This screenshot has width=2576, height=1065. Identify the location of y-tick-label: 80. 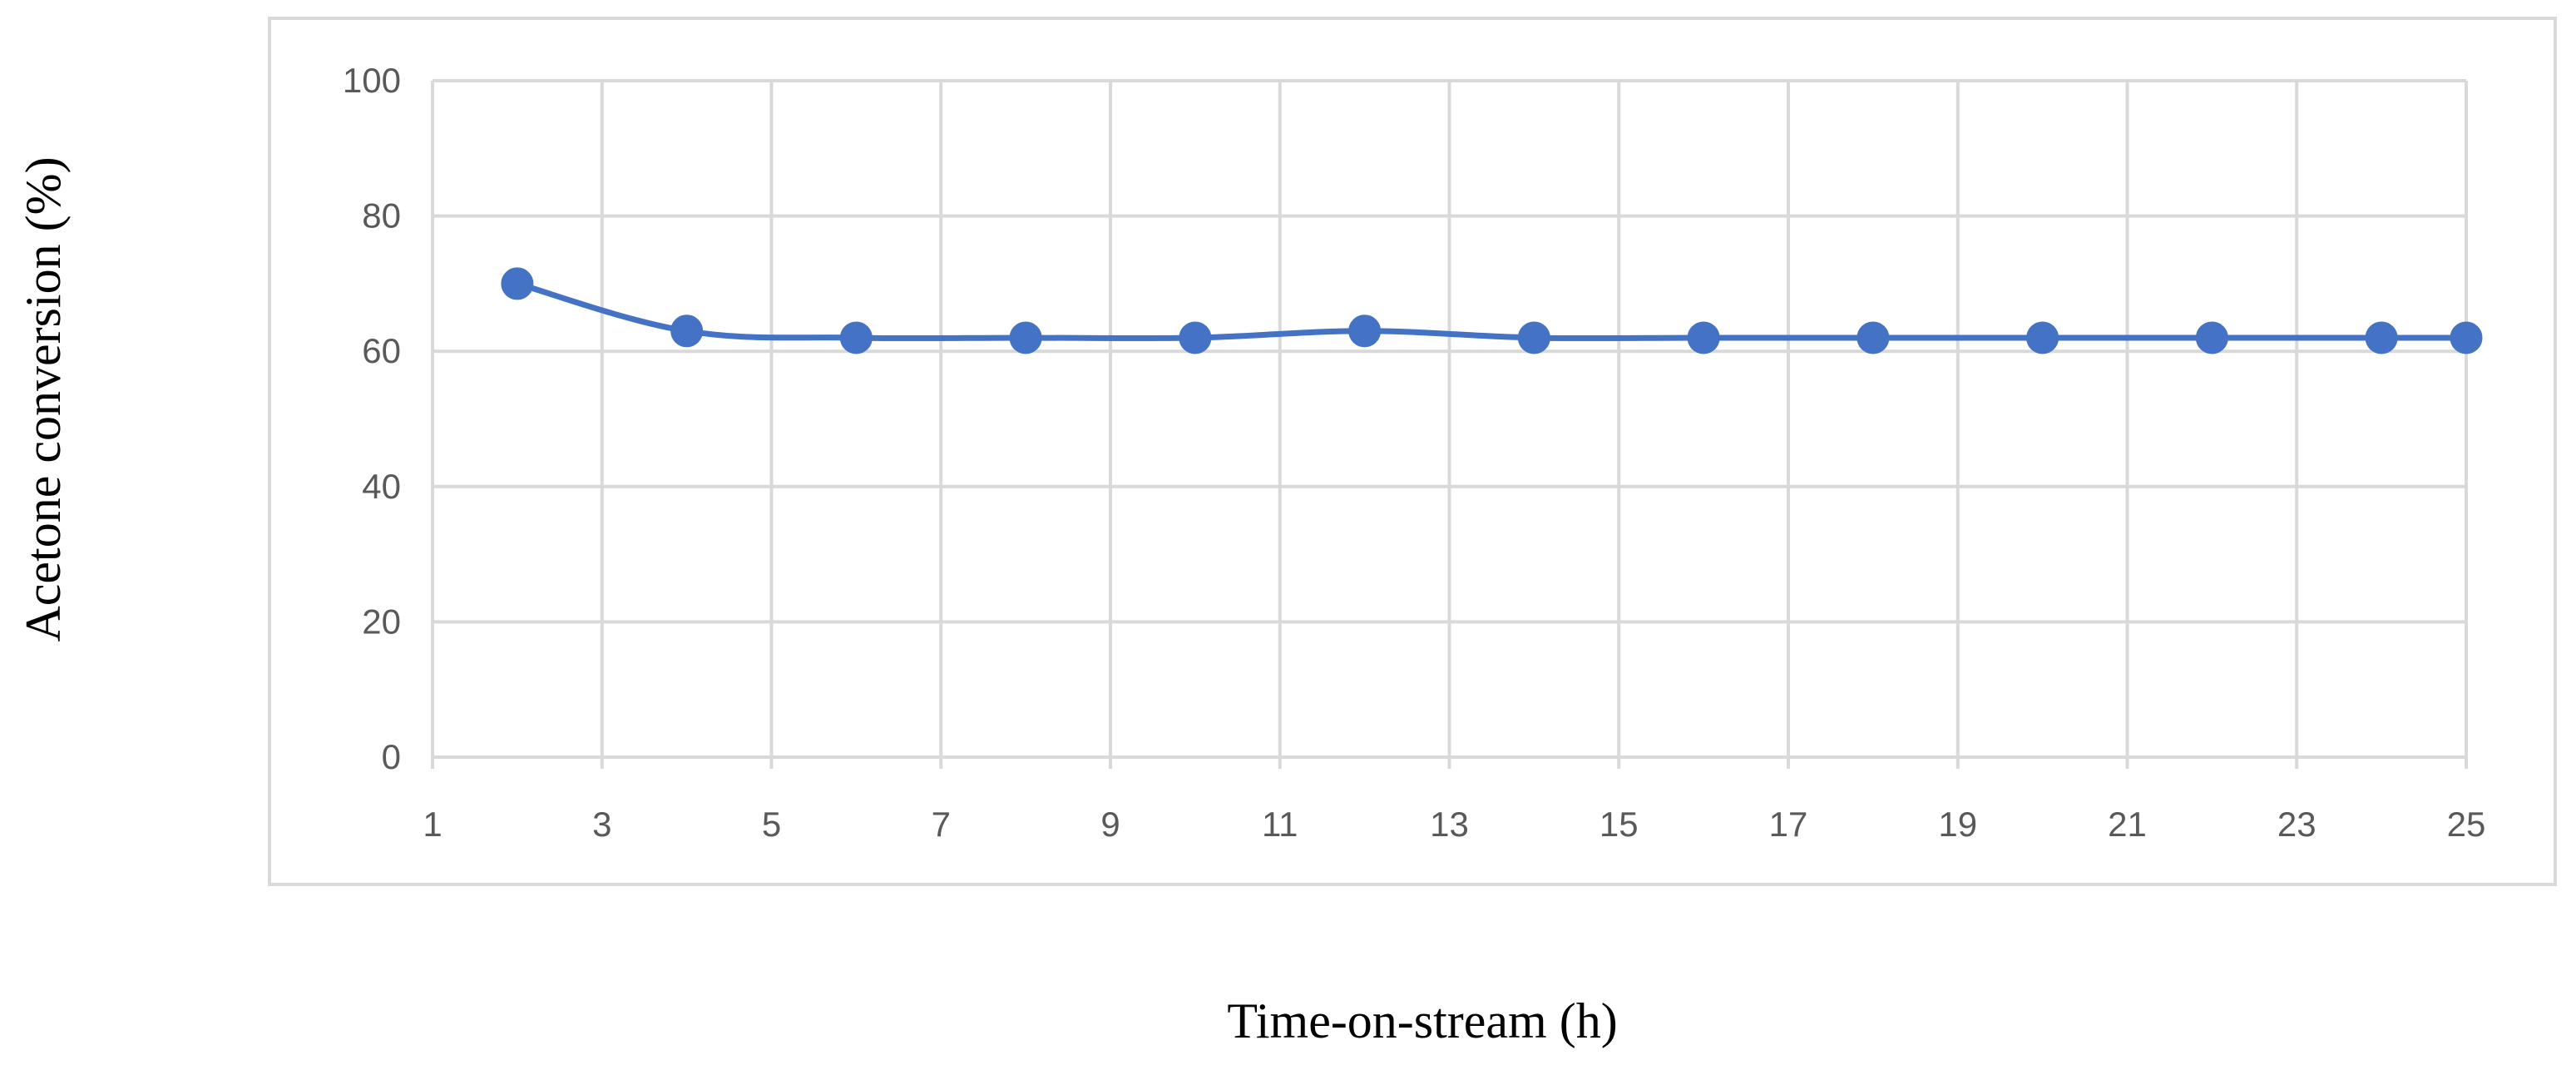
(381, 215).